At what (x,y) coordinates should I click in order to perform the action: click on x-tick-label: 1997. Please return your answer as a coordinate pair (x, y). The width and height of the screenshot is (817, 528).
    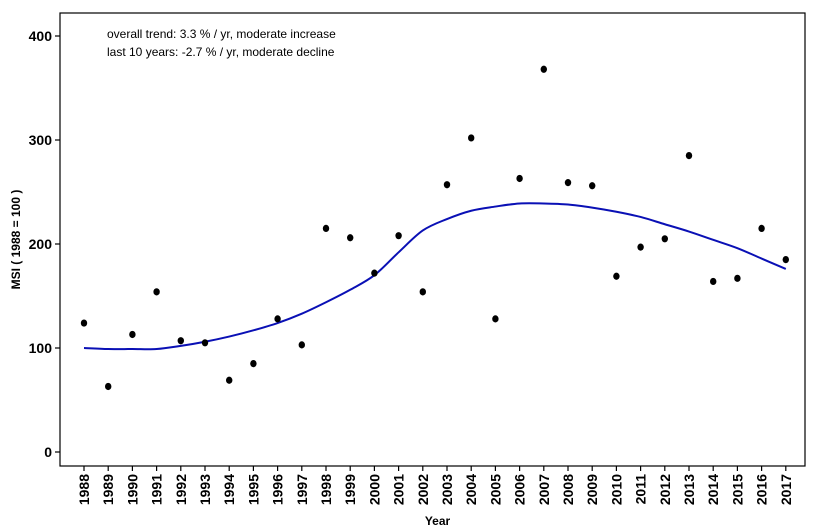
    Looking at the image, I should click on (302, 489).